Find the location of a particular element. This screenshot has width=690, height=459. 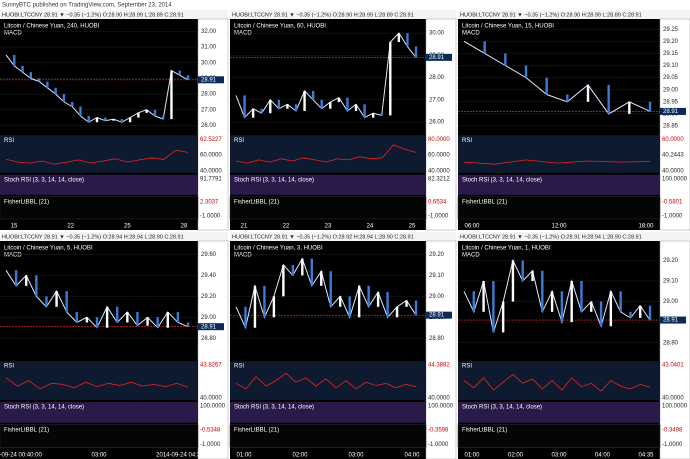

rsi-axis-label: 43.8267 is located at coordinates (211, 366).